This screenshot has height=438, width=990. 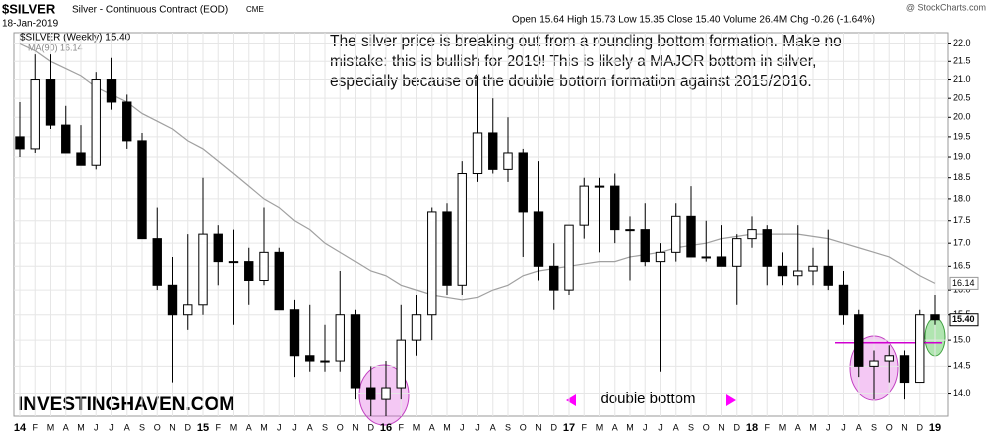 What do you see at coordinates (150, 10) in the screenshot?
I see `chart-title: Silver - Continuous Contract (EOD)` at bounding box center [150, 10].